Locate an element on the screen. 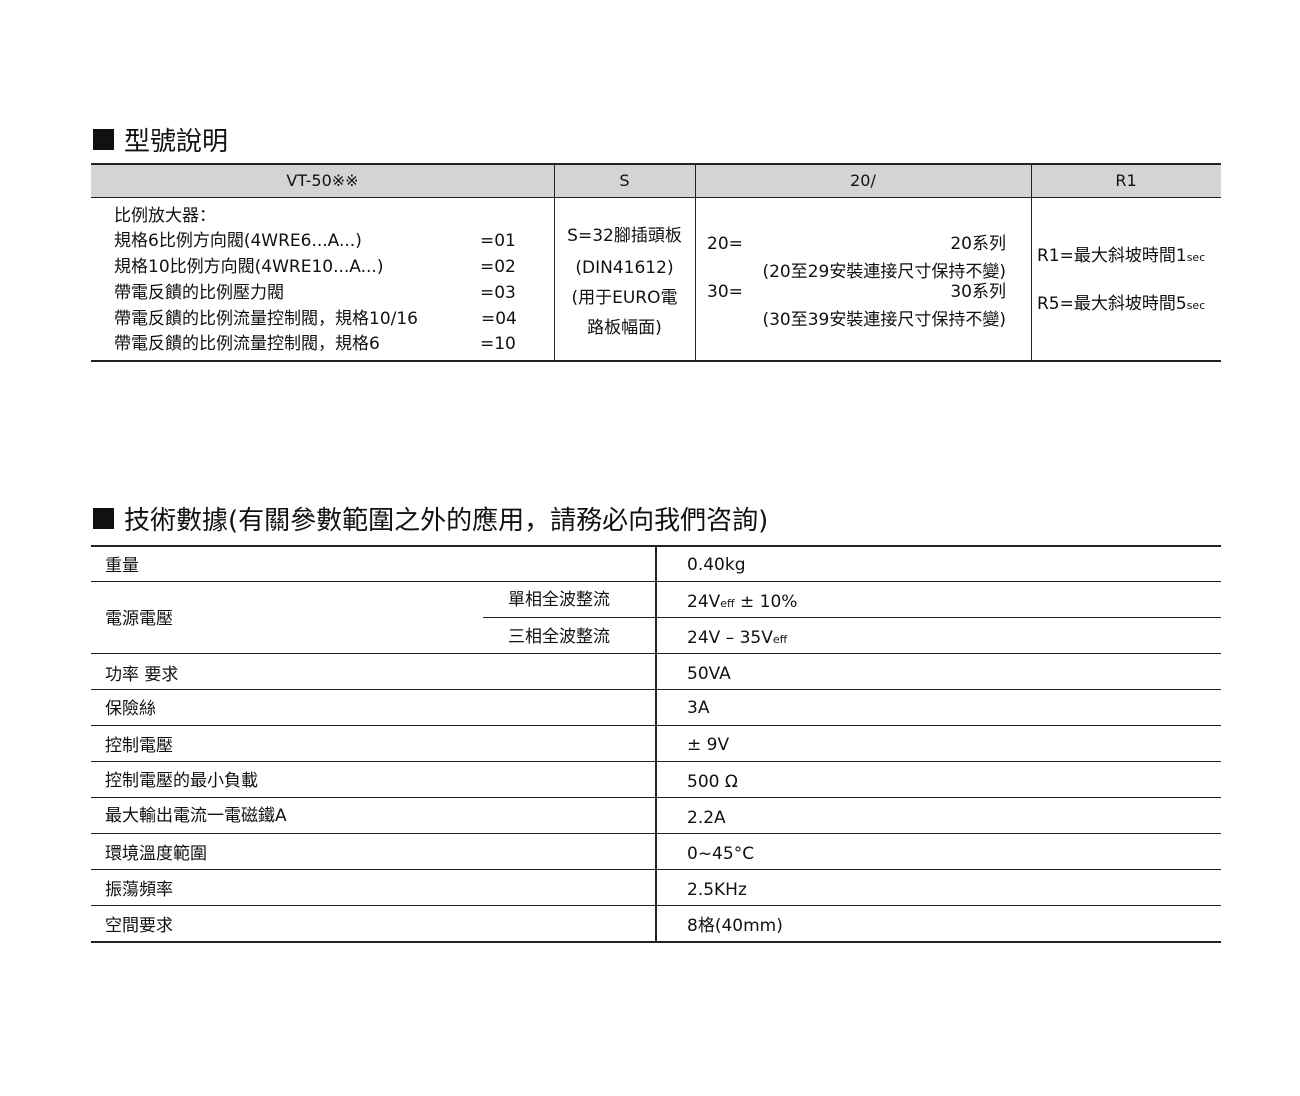 The width and height of the screenshot is (1300, 1096). row-value: 500 Ω is located at coordinates (712, 782).